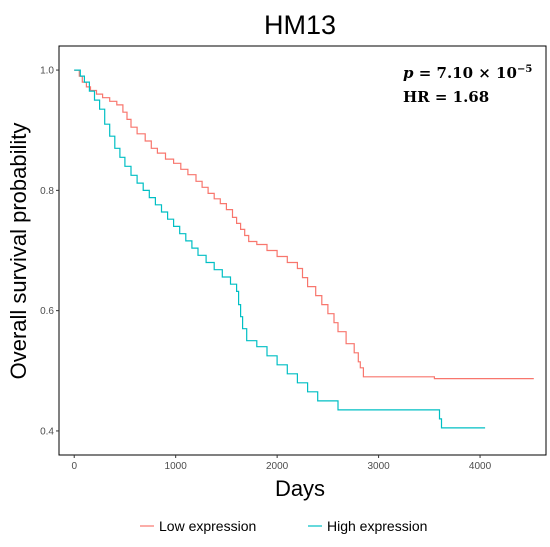 This screenshot has height=547, width=550. I want to click on y-axis-title: Overall survival probability, so click(18, 251).